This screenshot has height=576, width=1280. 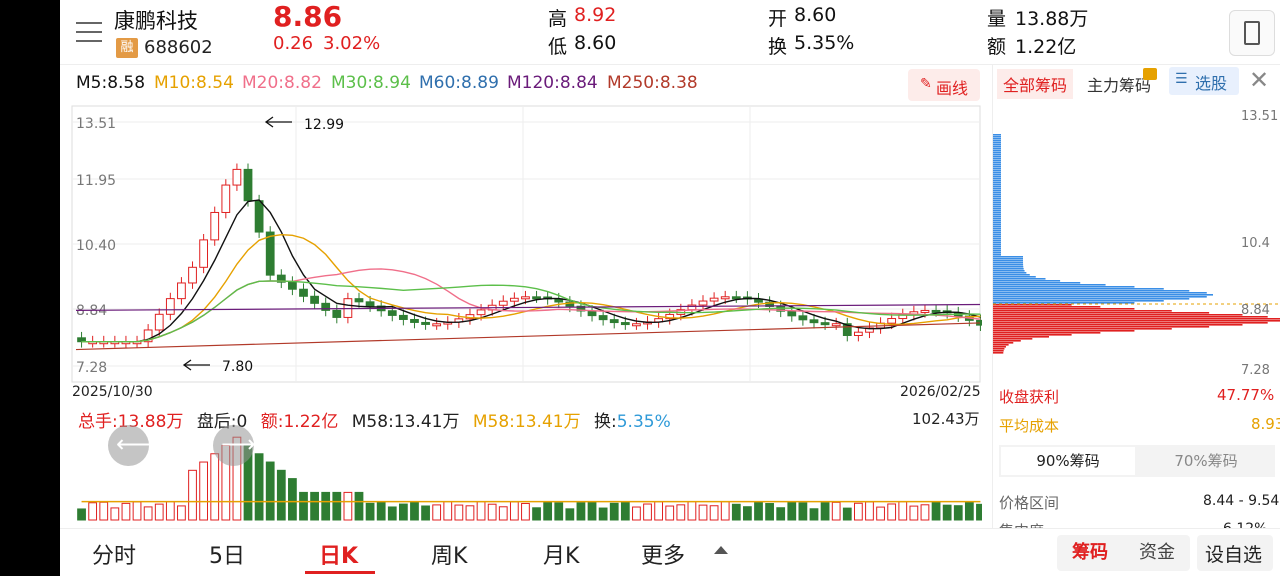 What do you see at coordinates (91, 368) in the screenshot?
I see `kline-y-label: 7.28` at bounding box center [91, 368].